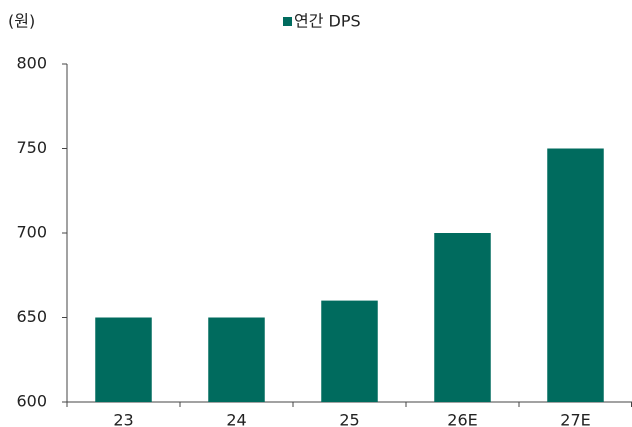 The width and height of the screenshot is (632, 427). What do you see at coordinates (123, 419) in the screenshot?
I see `x-tick-label: 23` at bounding box center [123, 419].